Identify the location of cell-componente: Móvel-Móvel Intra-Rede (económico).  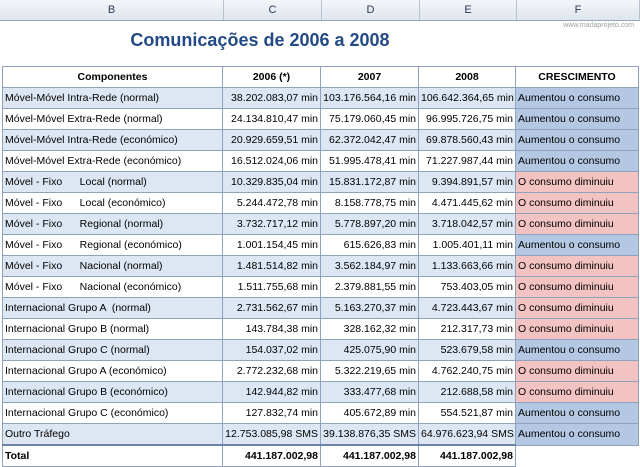
(112, 140).